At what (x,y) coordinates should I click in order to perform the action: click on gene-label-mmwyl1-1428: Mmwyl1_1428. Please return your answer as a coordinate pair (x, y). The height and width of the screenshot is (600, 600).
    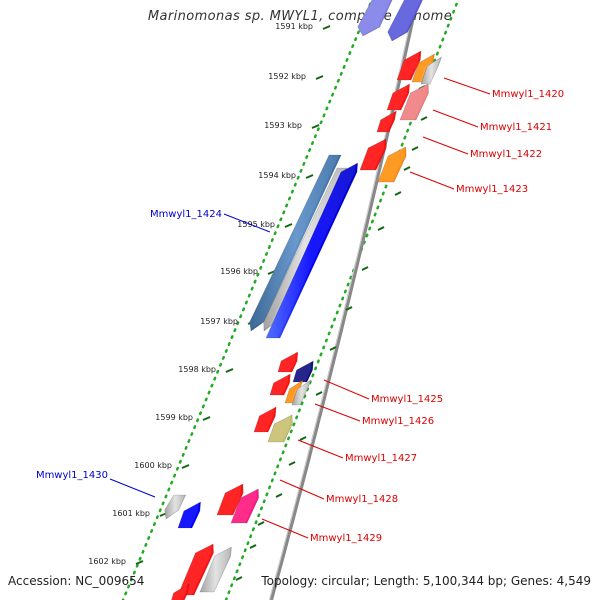
    Looking at the image, I should click on (362, 499).